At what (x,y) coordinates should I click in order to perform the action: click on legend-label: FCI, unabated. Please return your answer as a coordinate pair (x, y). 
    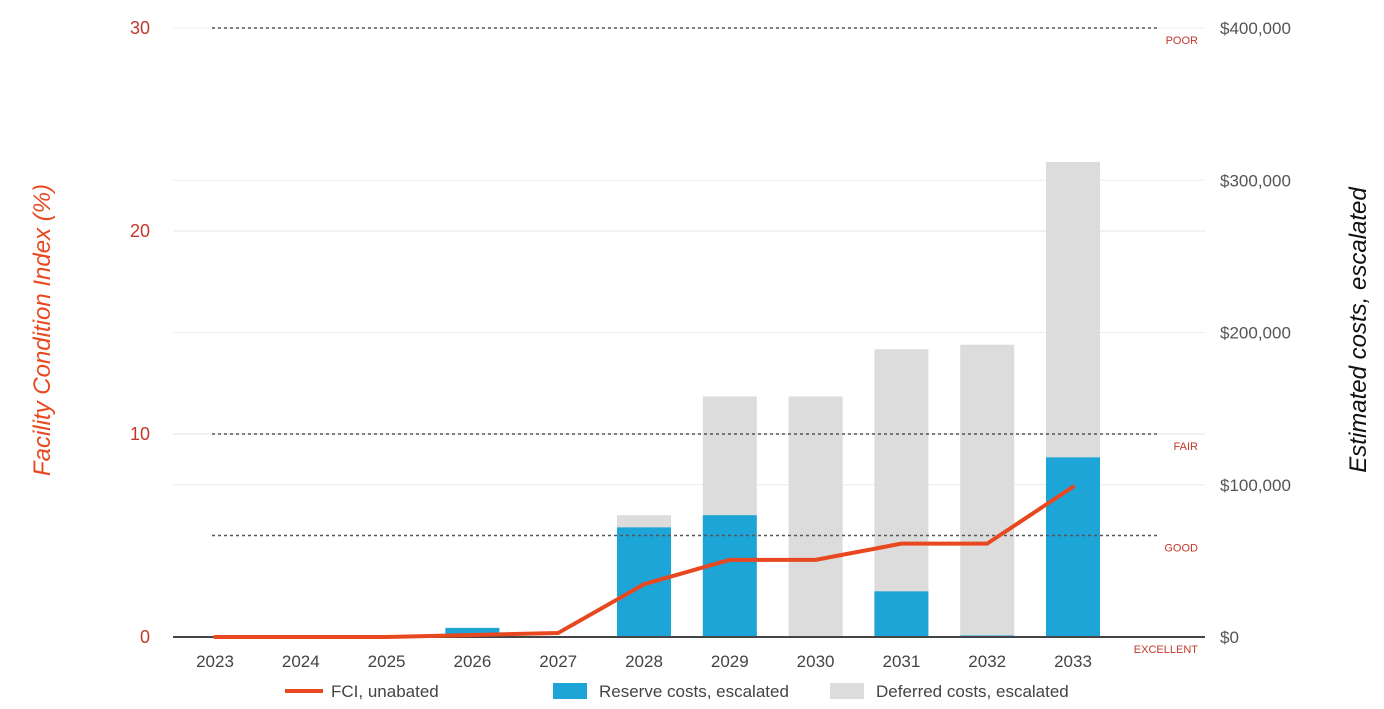
    Looking at the image, I should click on (385, 691).